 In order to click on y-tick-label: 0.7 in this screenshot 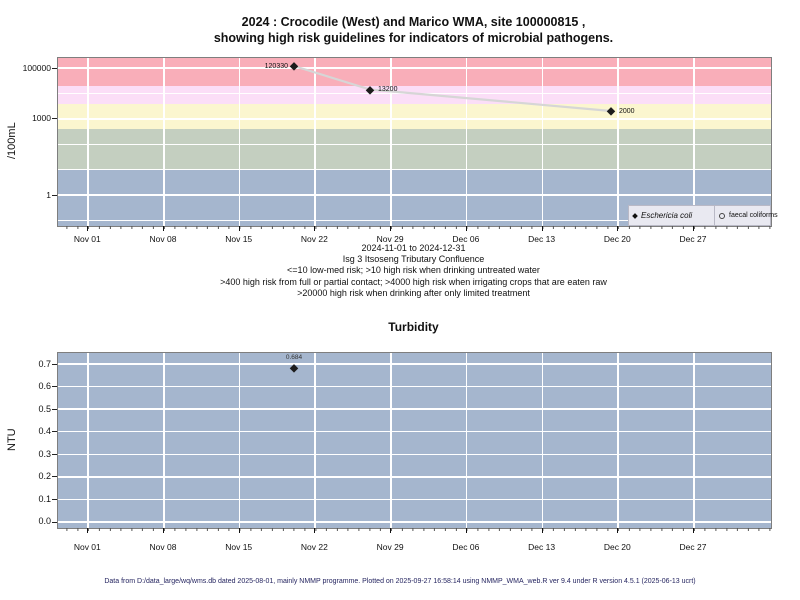, I will do `click(44, 363)`.